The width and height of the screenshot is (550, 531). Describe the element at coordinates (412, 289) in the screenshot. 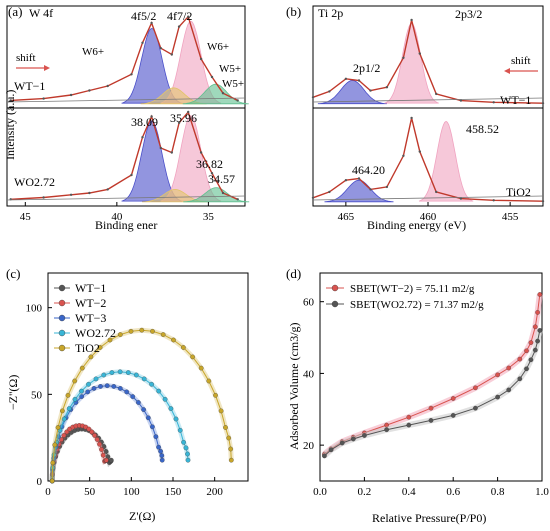

I see `d-legend-label-0: SBET(WT−2) = 75.11 m2/g` at that location.